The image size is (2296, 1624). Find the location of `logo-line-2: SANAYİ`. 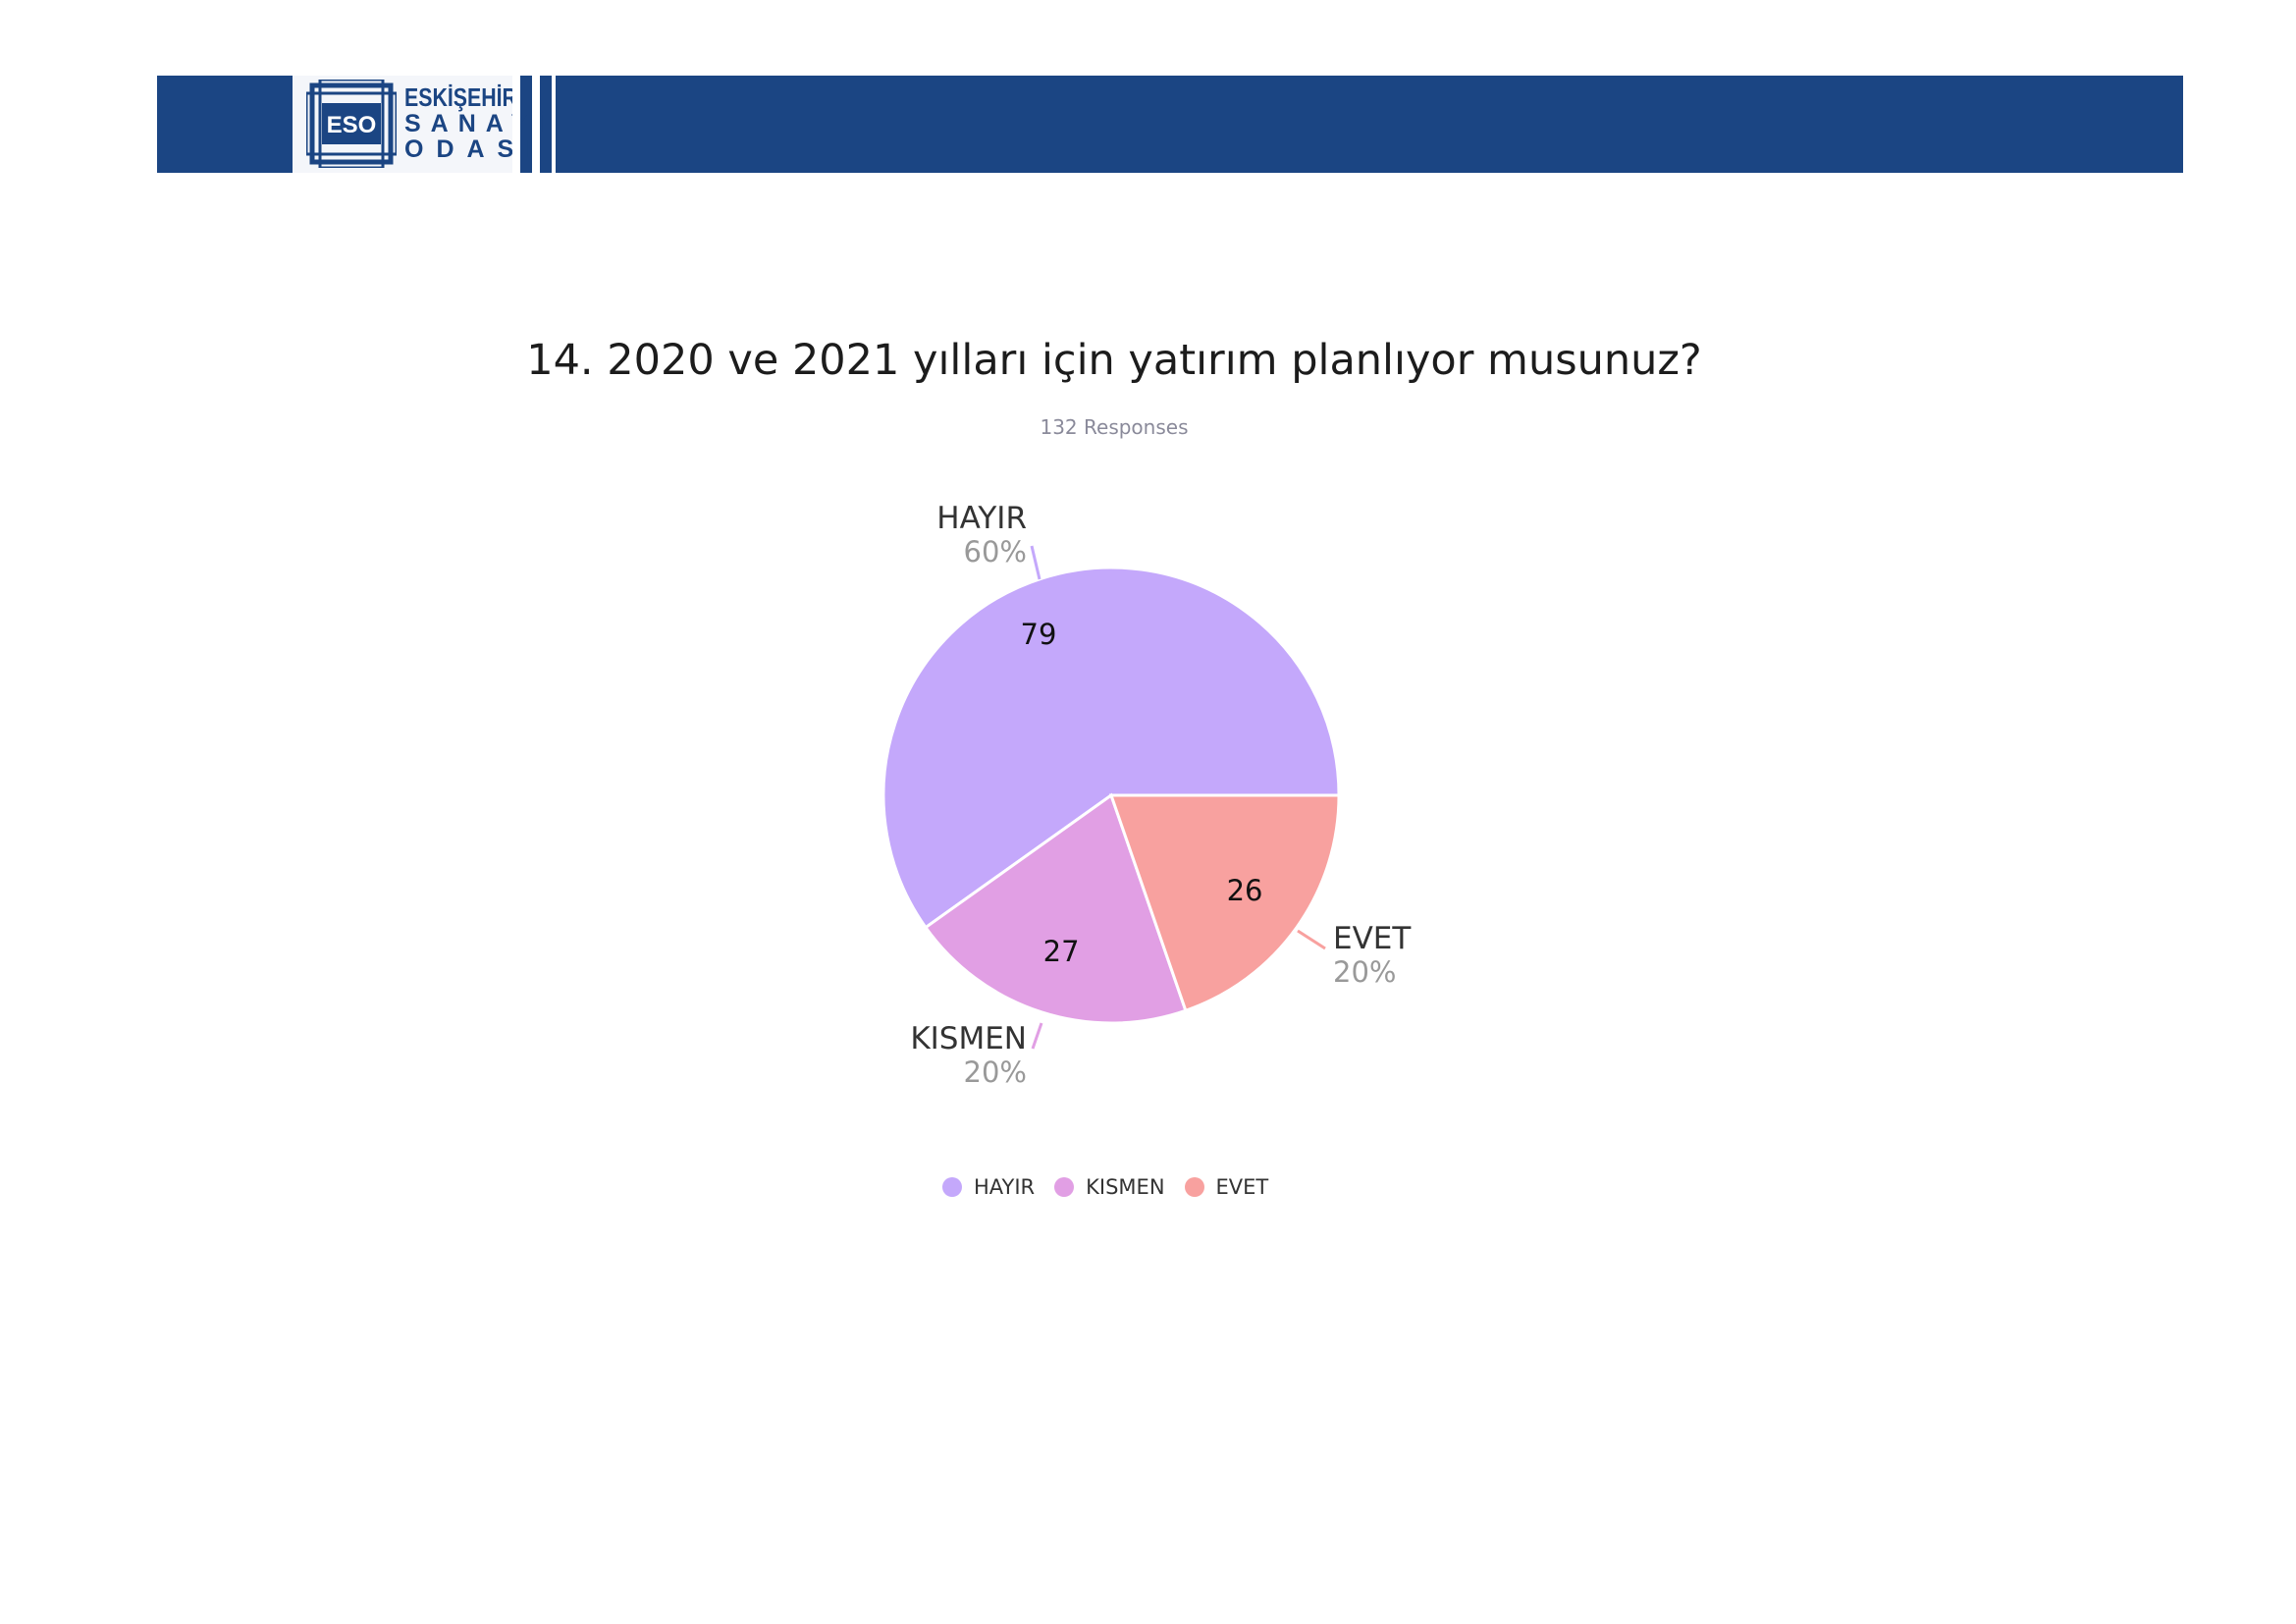

logo-line-2: SANAYİ is located at coordinates (479, 123).